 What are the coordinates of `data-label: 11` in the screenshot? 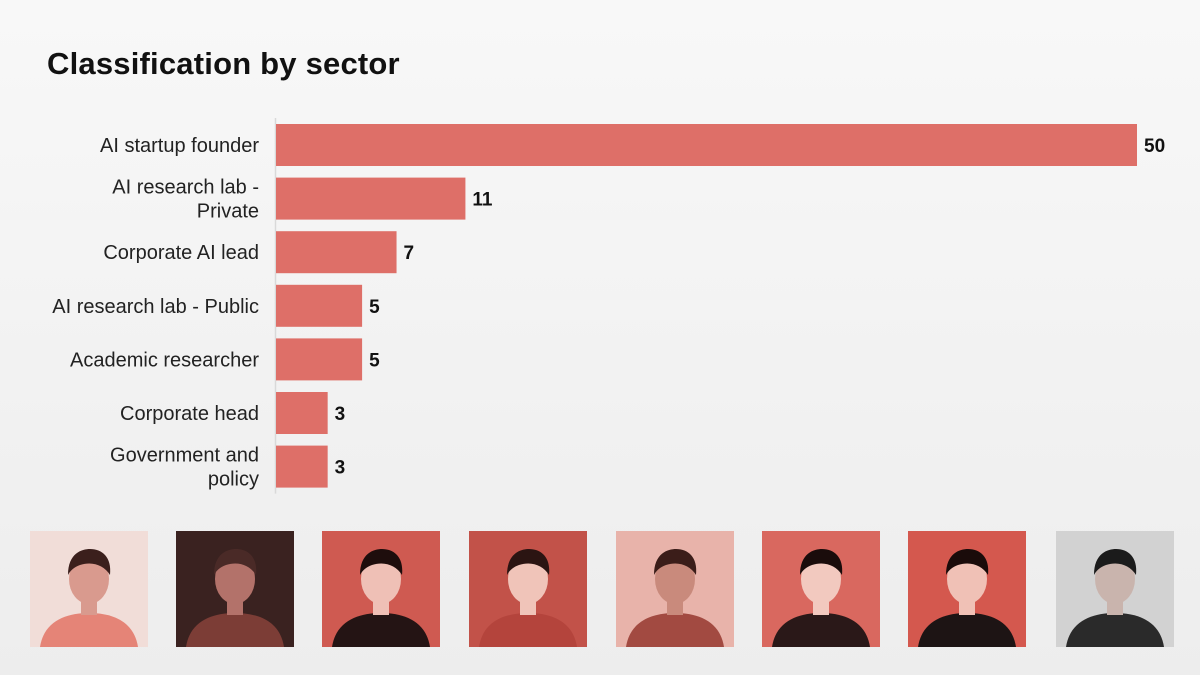 It's located at (482, 200).